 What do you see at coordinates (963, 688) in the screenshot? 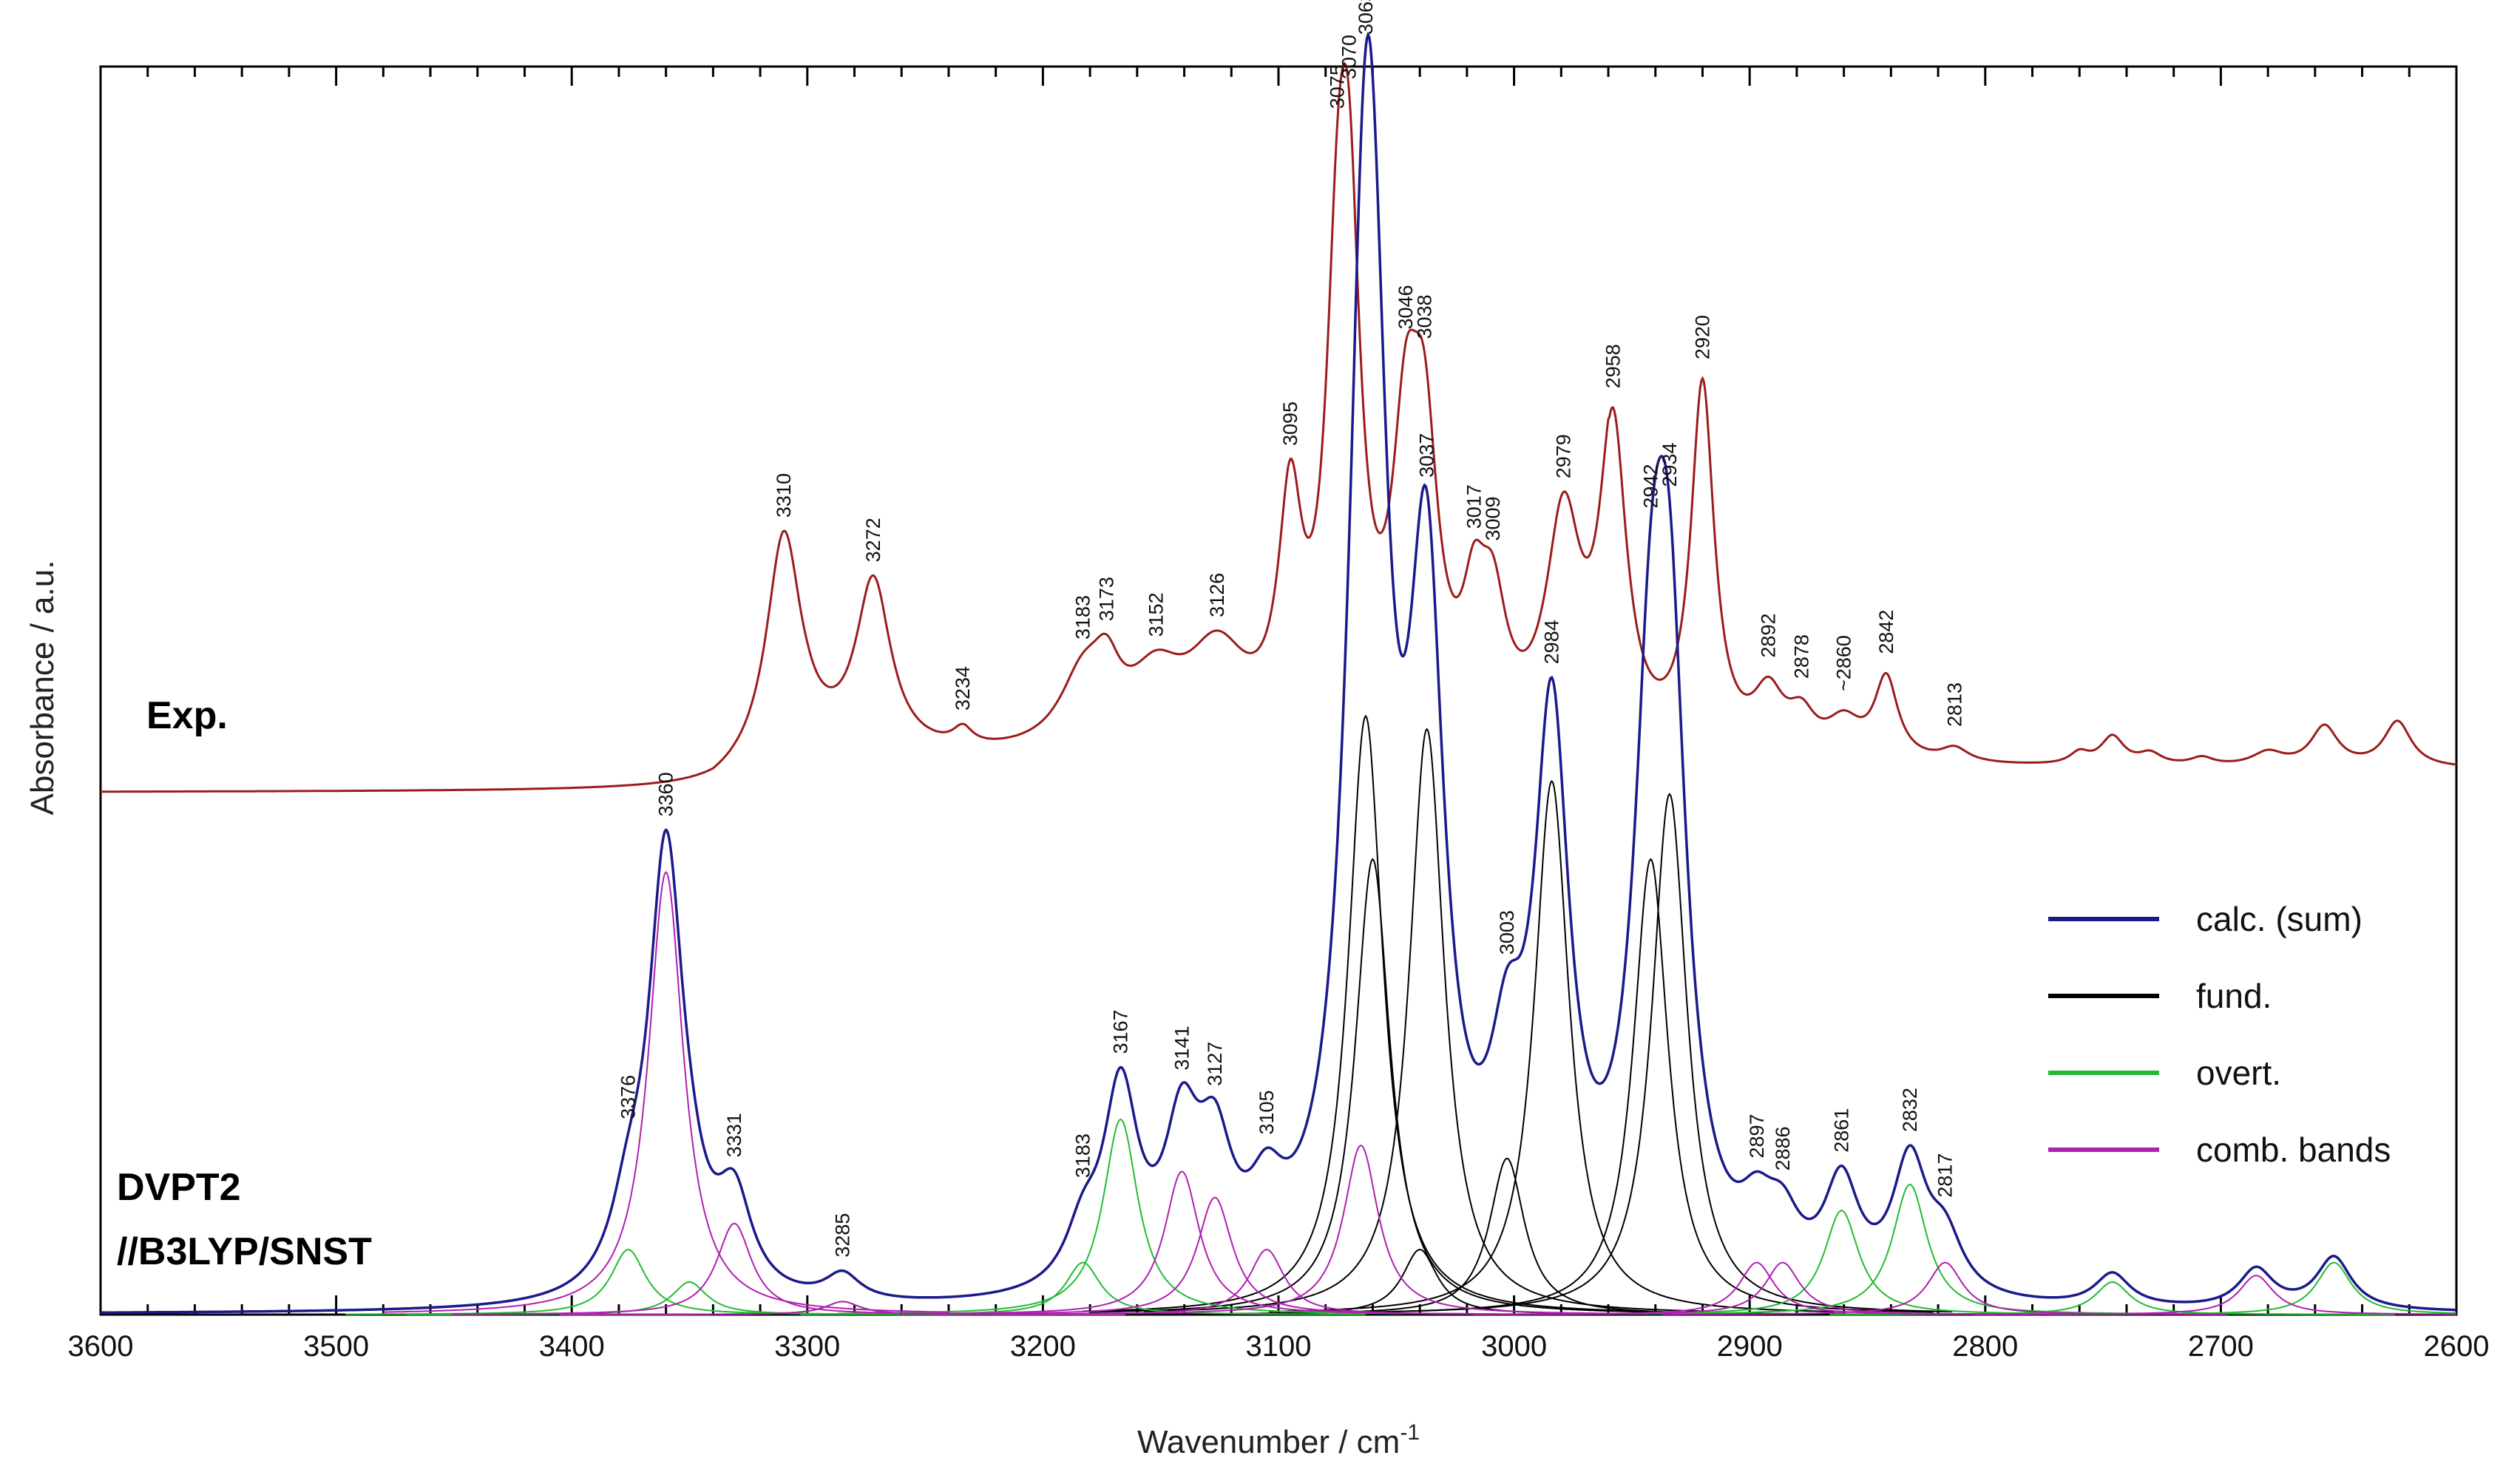
I see `experimental-peak-label: 3234` at bounding box center [963, 688].